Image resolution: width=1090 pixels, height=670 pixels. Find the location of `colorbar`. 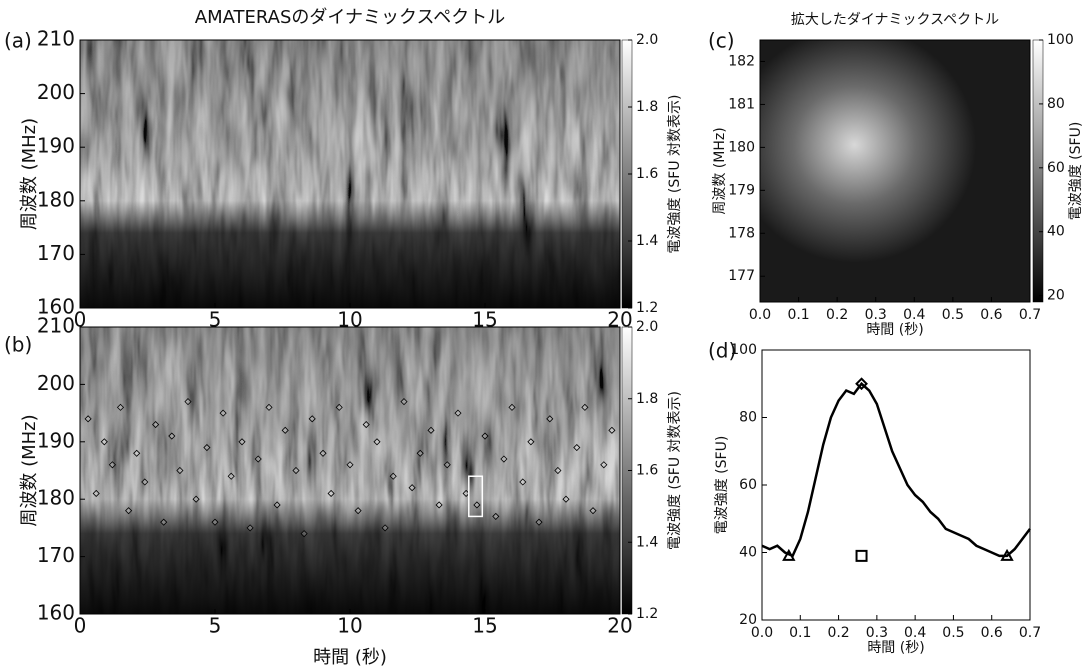

colorbar is located at coordinates (1038, 171).